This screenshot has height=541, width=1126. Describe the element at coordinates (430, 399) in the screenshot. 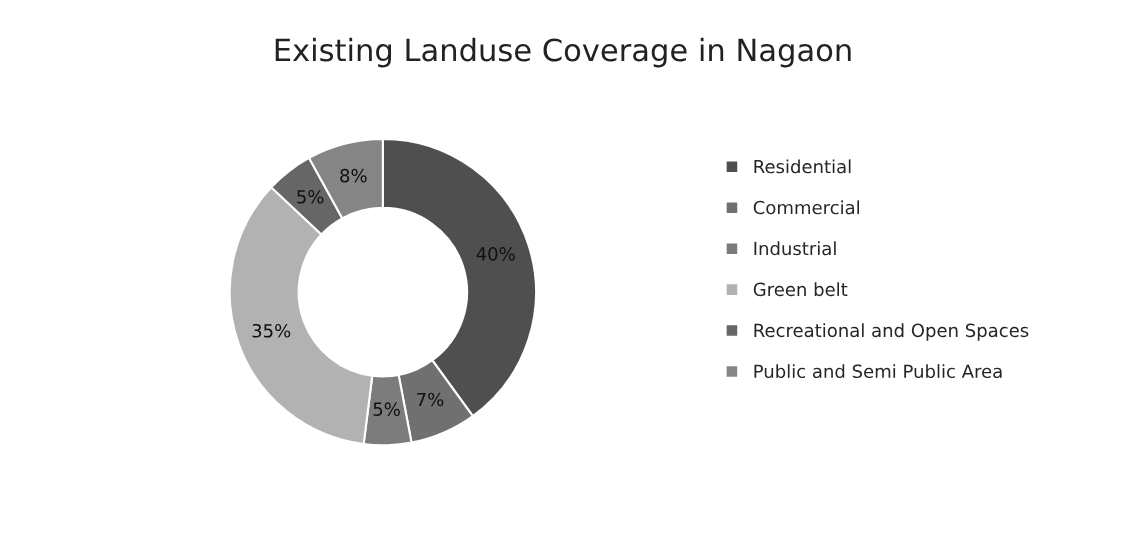

I see `data-label: 7%` at that location.